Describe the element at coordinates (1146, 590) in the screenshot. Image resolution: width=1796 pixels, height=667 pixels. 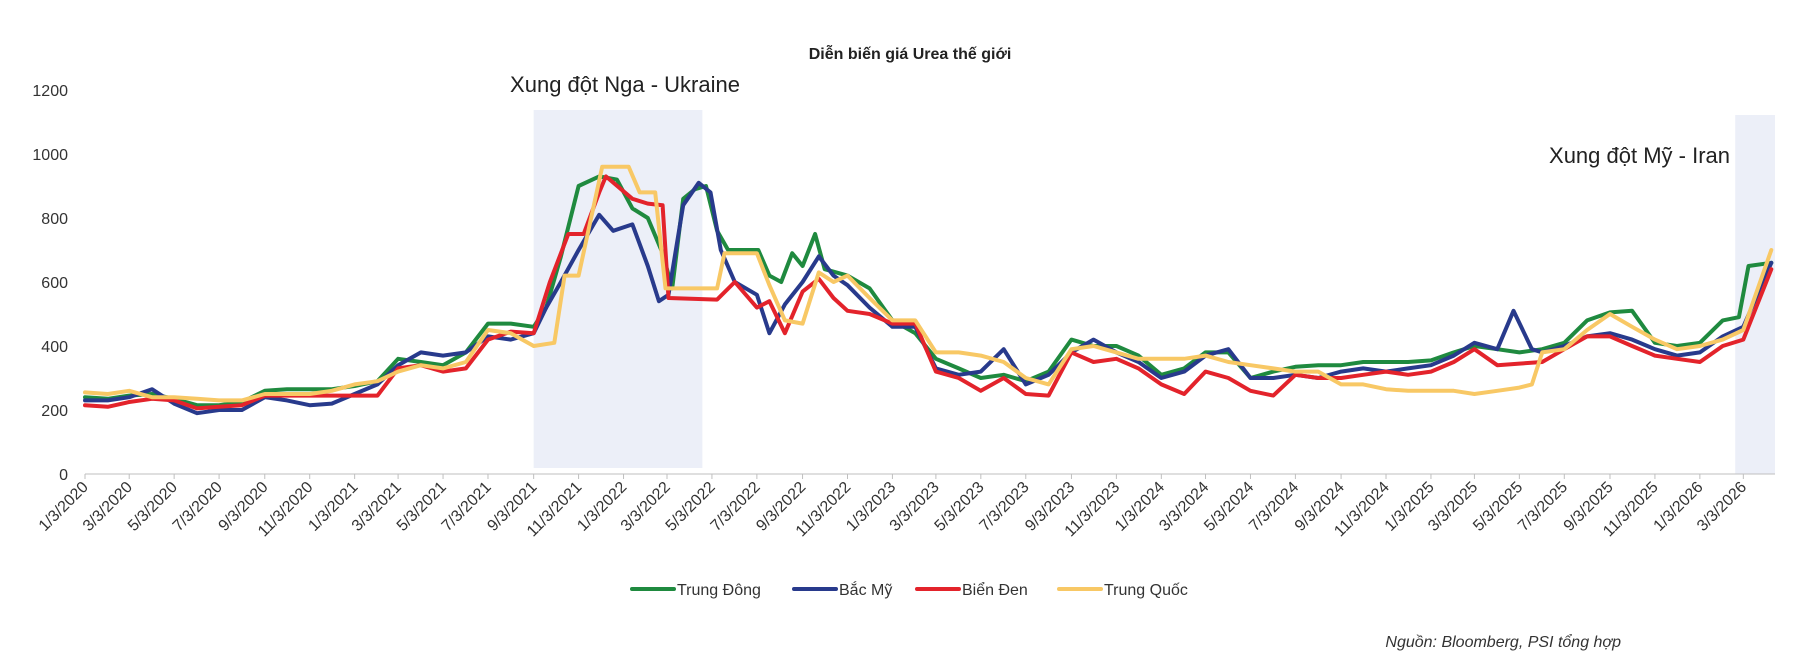
I see `legend-label: Trung Quốc` at that location.